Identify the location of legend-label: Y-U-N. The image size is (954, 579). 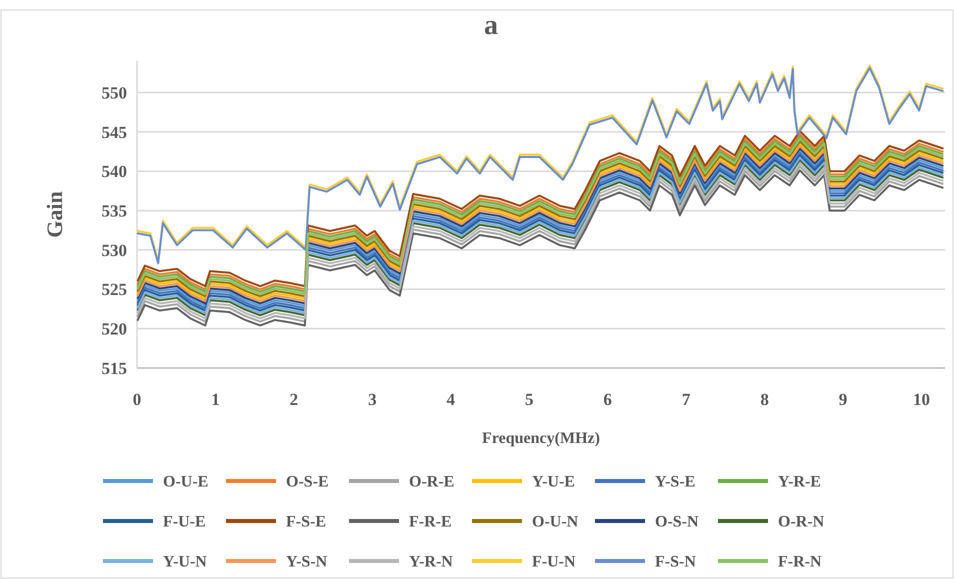
(185, 562).